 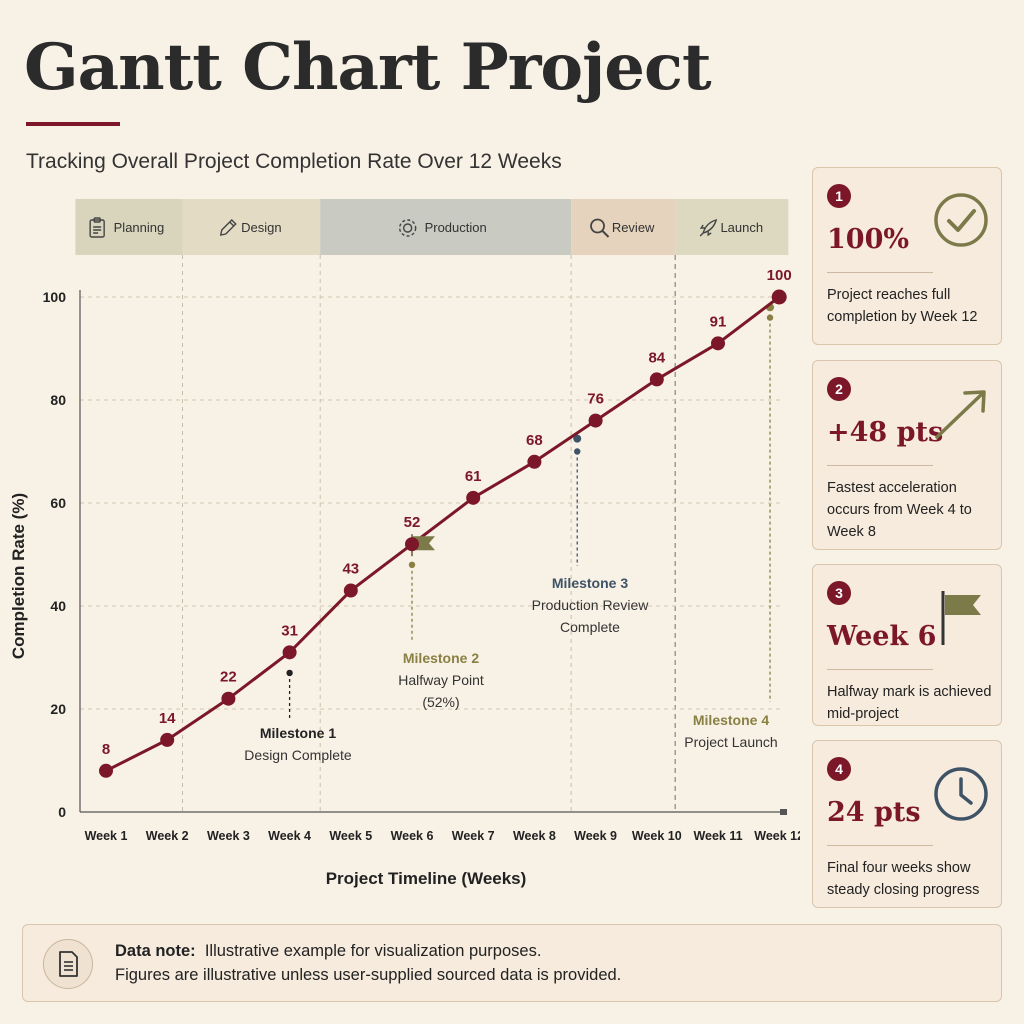 I want to click on data-label: 68, so click(x=534, y=440).